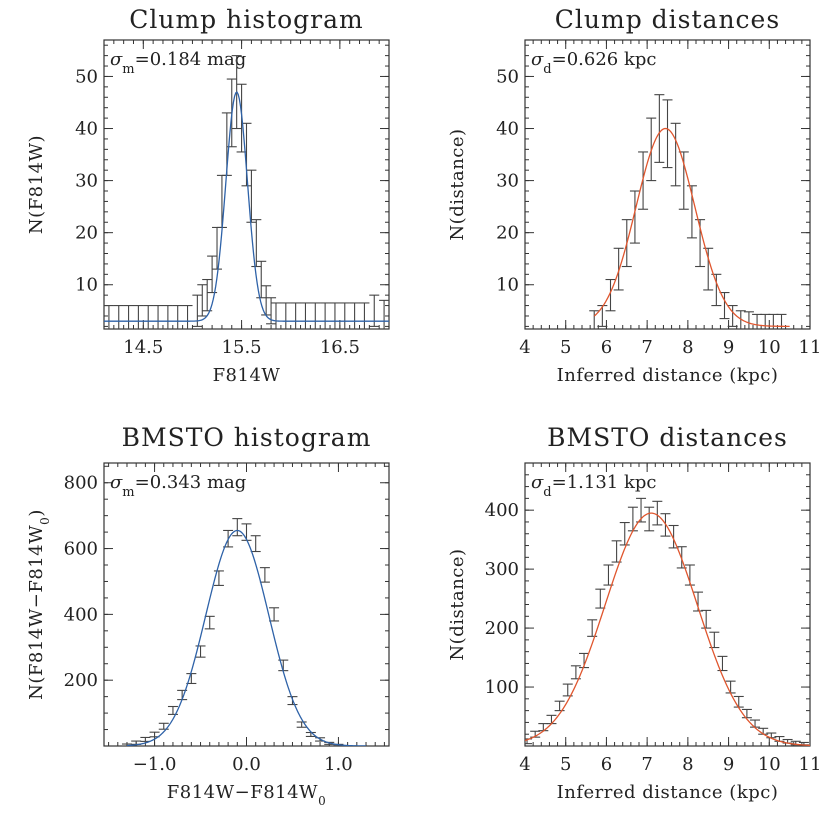 Image resolution: width=830 pixels, height=830 pixels. What do you see at coordinates (155, 764) in the screenshot?
I see `x-tick-label: −1.0` at bounding box center [155, 764].